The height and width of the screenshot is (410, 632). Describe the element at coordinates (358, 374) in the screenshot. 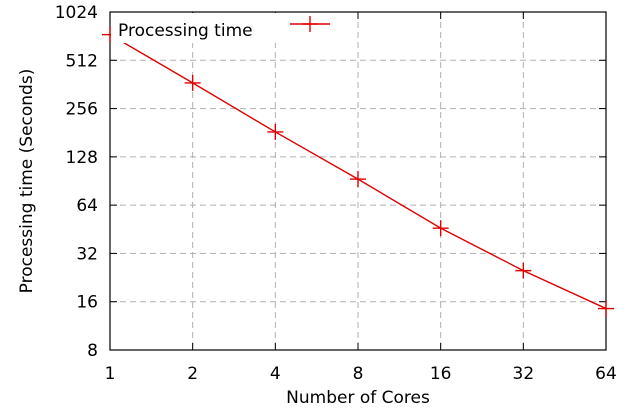

I see `x-tick-label: 8` at that location.